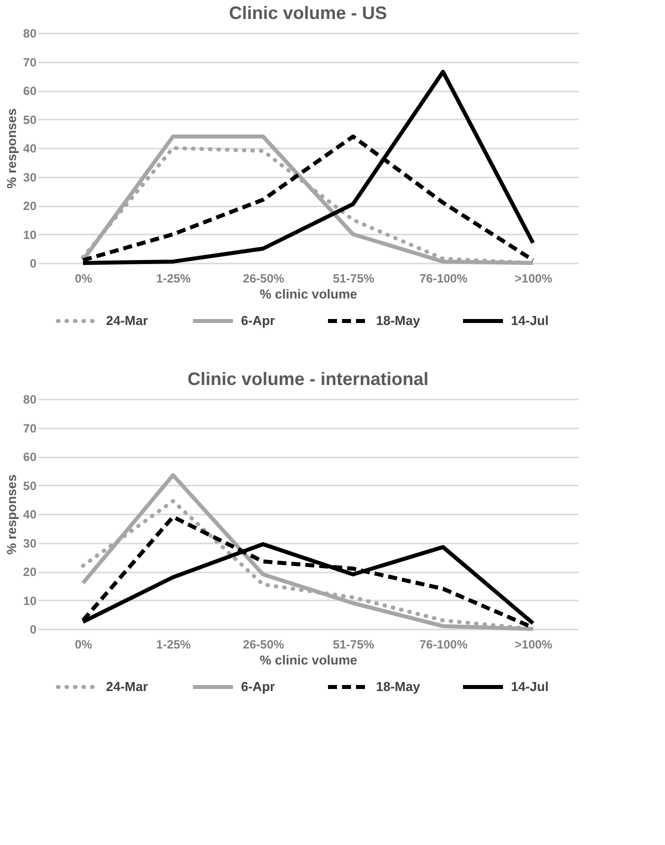  Describe the element at coordinates (308, 379) in the screenshot. I see `chart-title: Clinic volume - international` at that location.